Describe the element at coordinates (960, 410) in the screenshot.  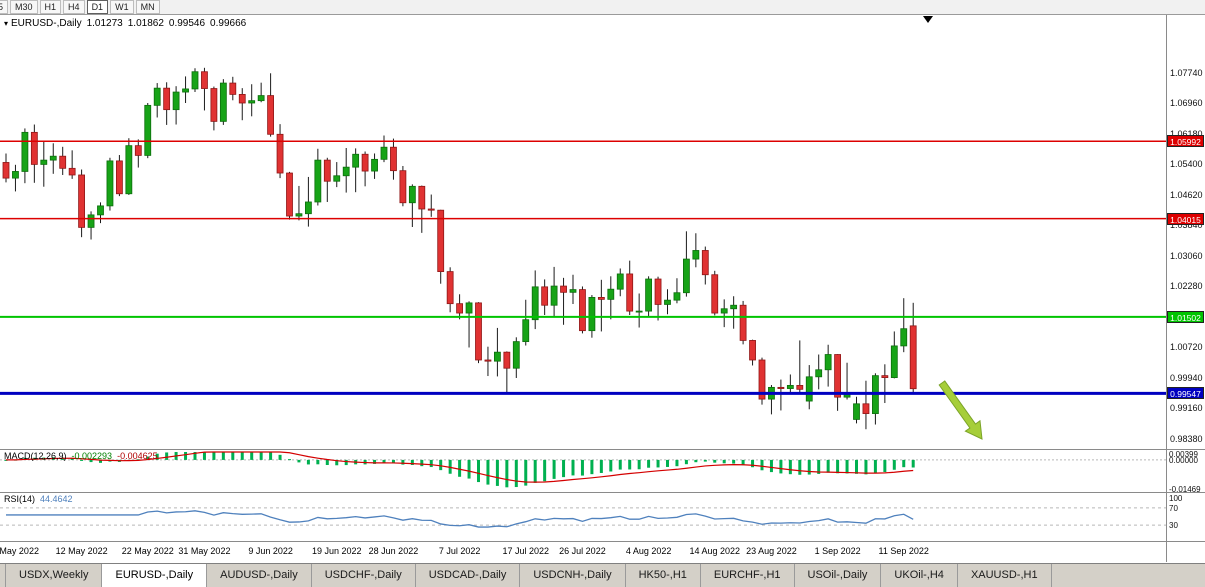
I see `trend-arrow-annotation` at that location.